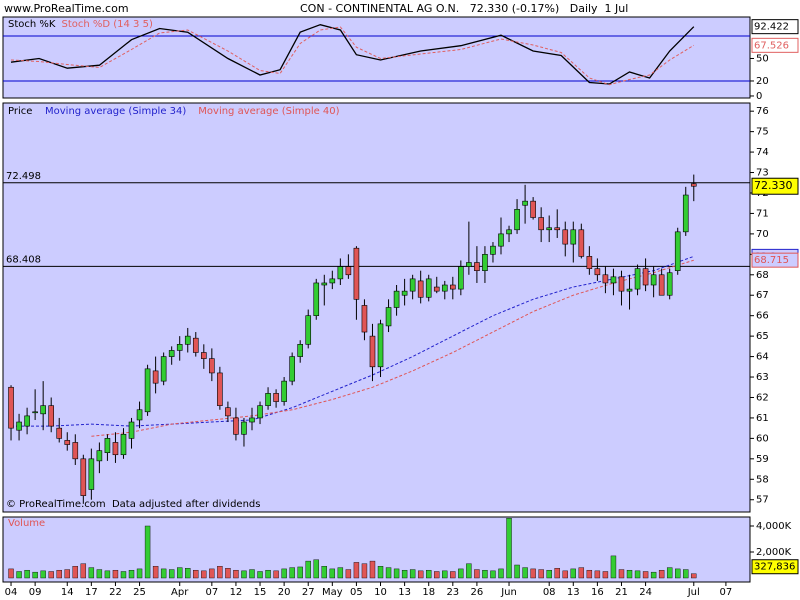  What do you see at coordinates (380, 592) in the screenshot?
I see `x-tick-label: 10` at bounding box center [380, 592].